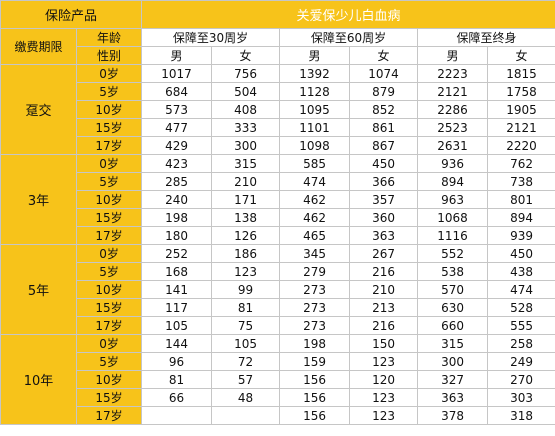 This screenshot has height=436, width=555. Describe the element at coordinates (384, 217) in the screenshot. I see `premium-cell: 360` at that location.